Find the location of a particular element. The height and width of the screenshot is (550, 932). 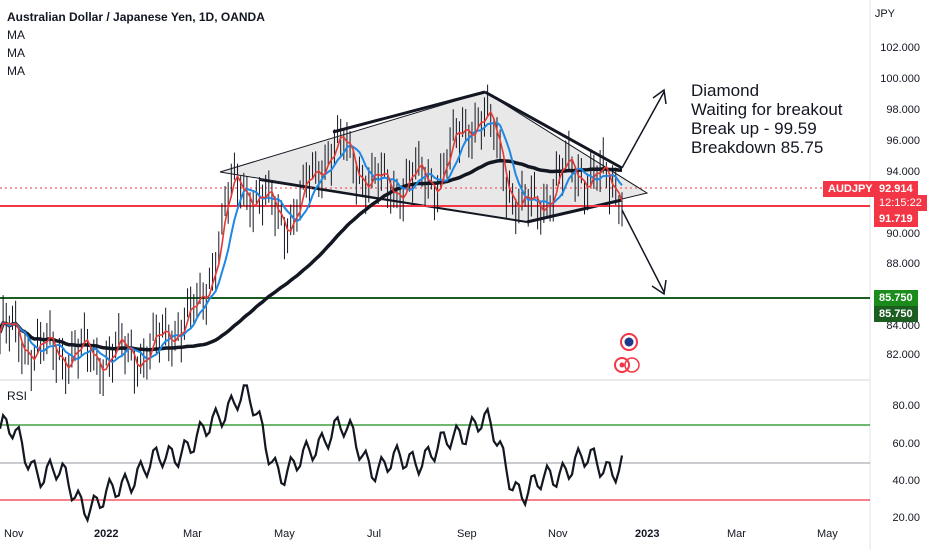

event-dot is located at coordinates (622, 365).